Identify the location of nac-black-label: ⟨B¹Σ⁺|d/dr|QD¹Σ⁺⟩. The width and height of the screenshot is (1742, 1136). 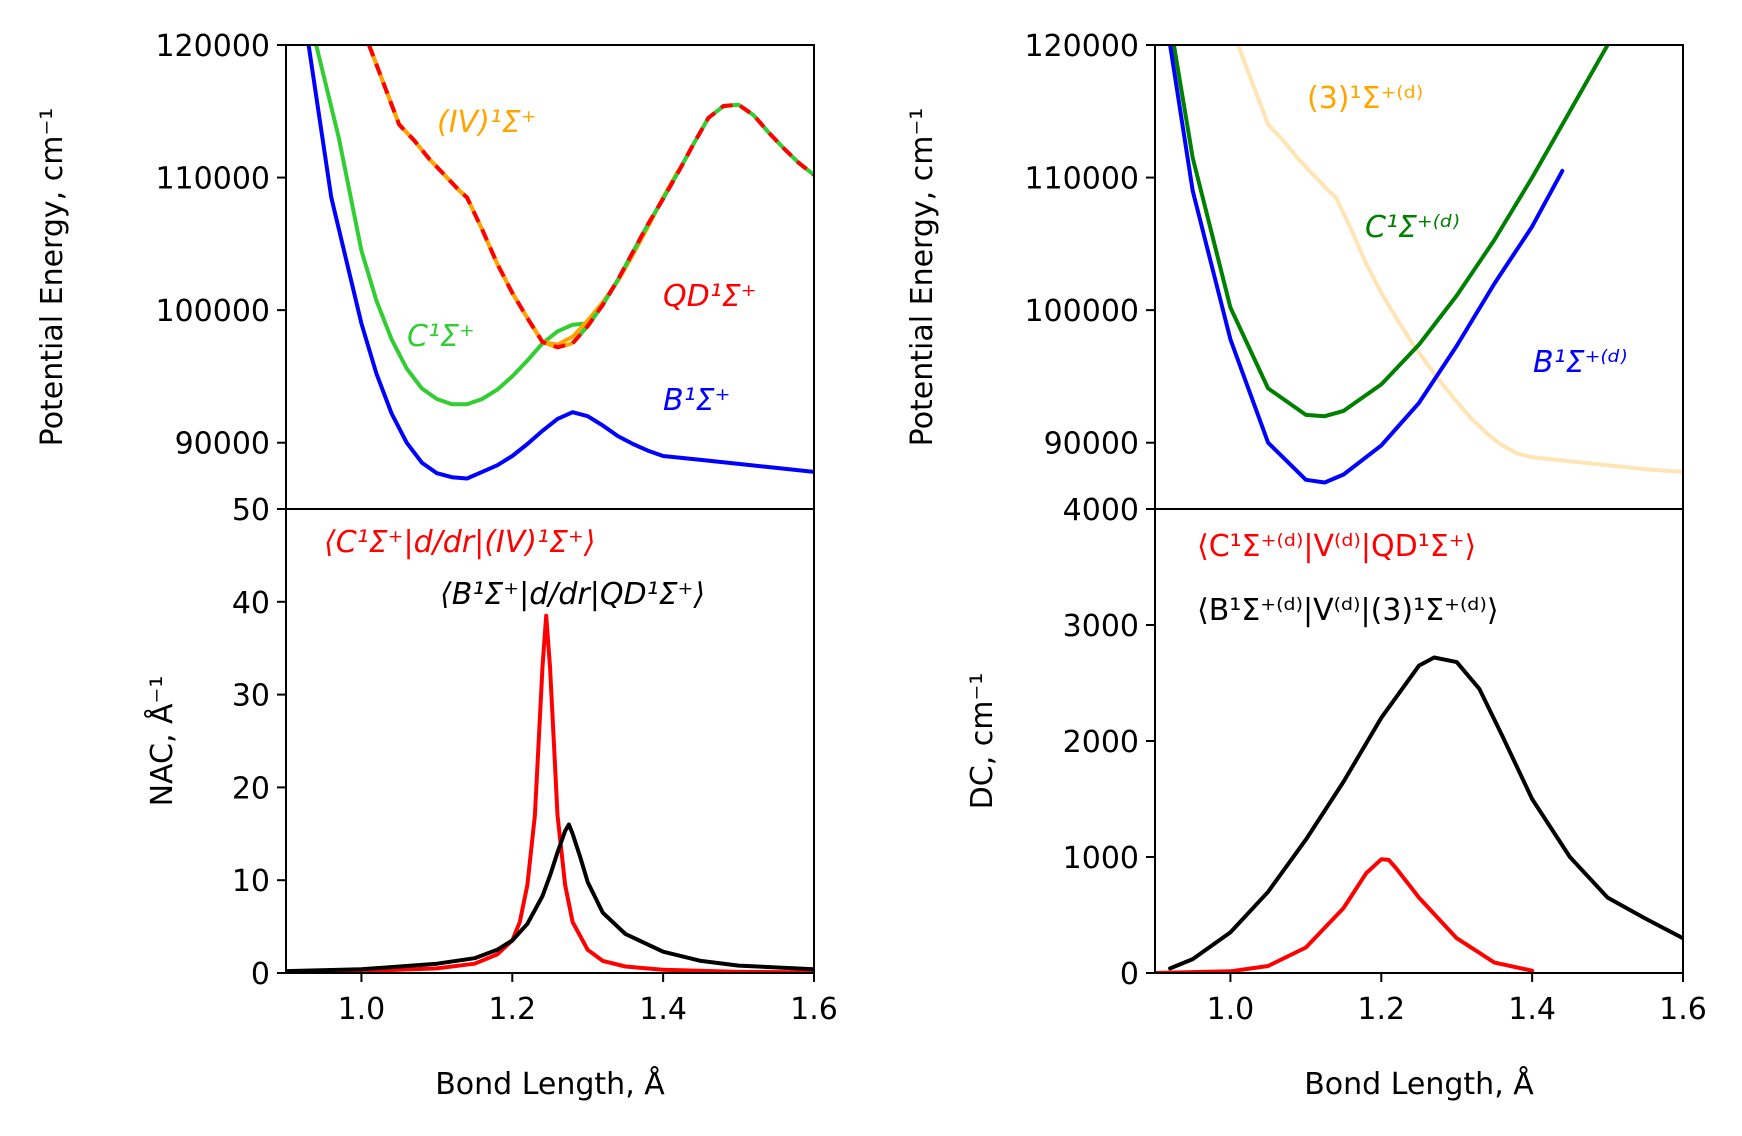
(572, 594).